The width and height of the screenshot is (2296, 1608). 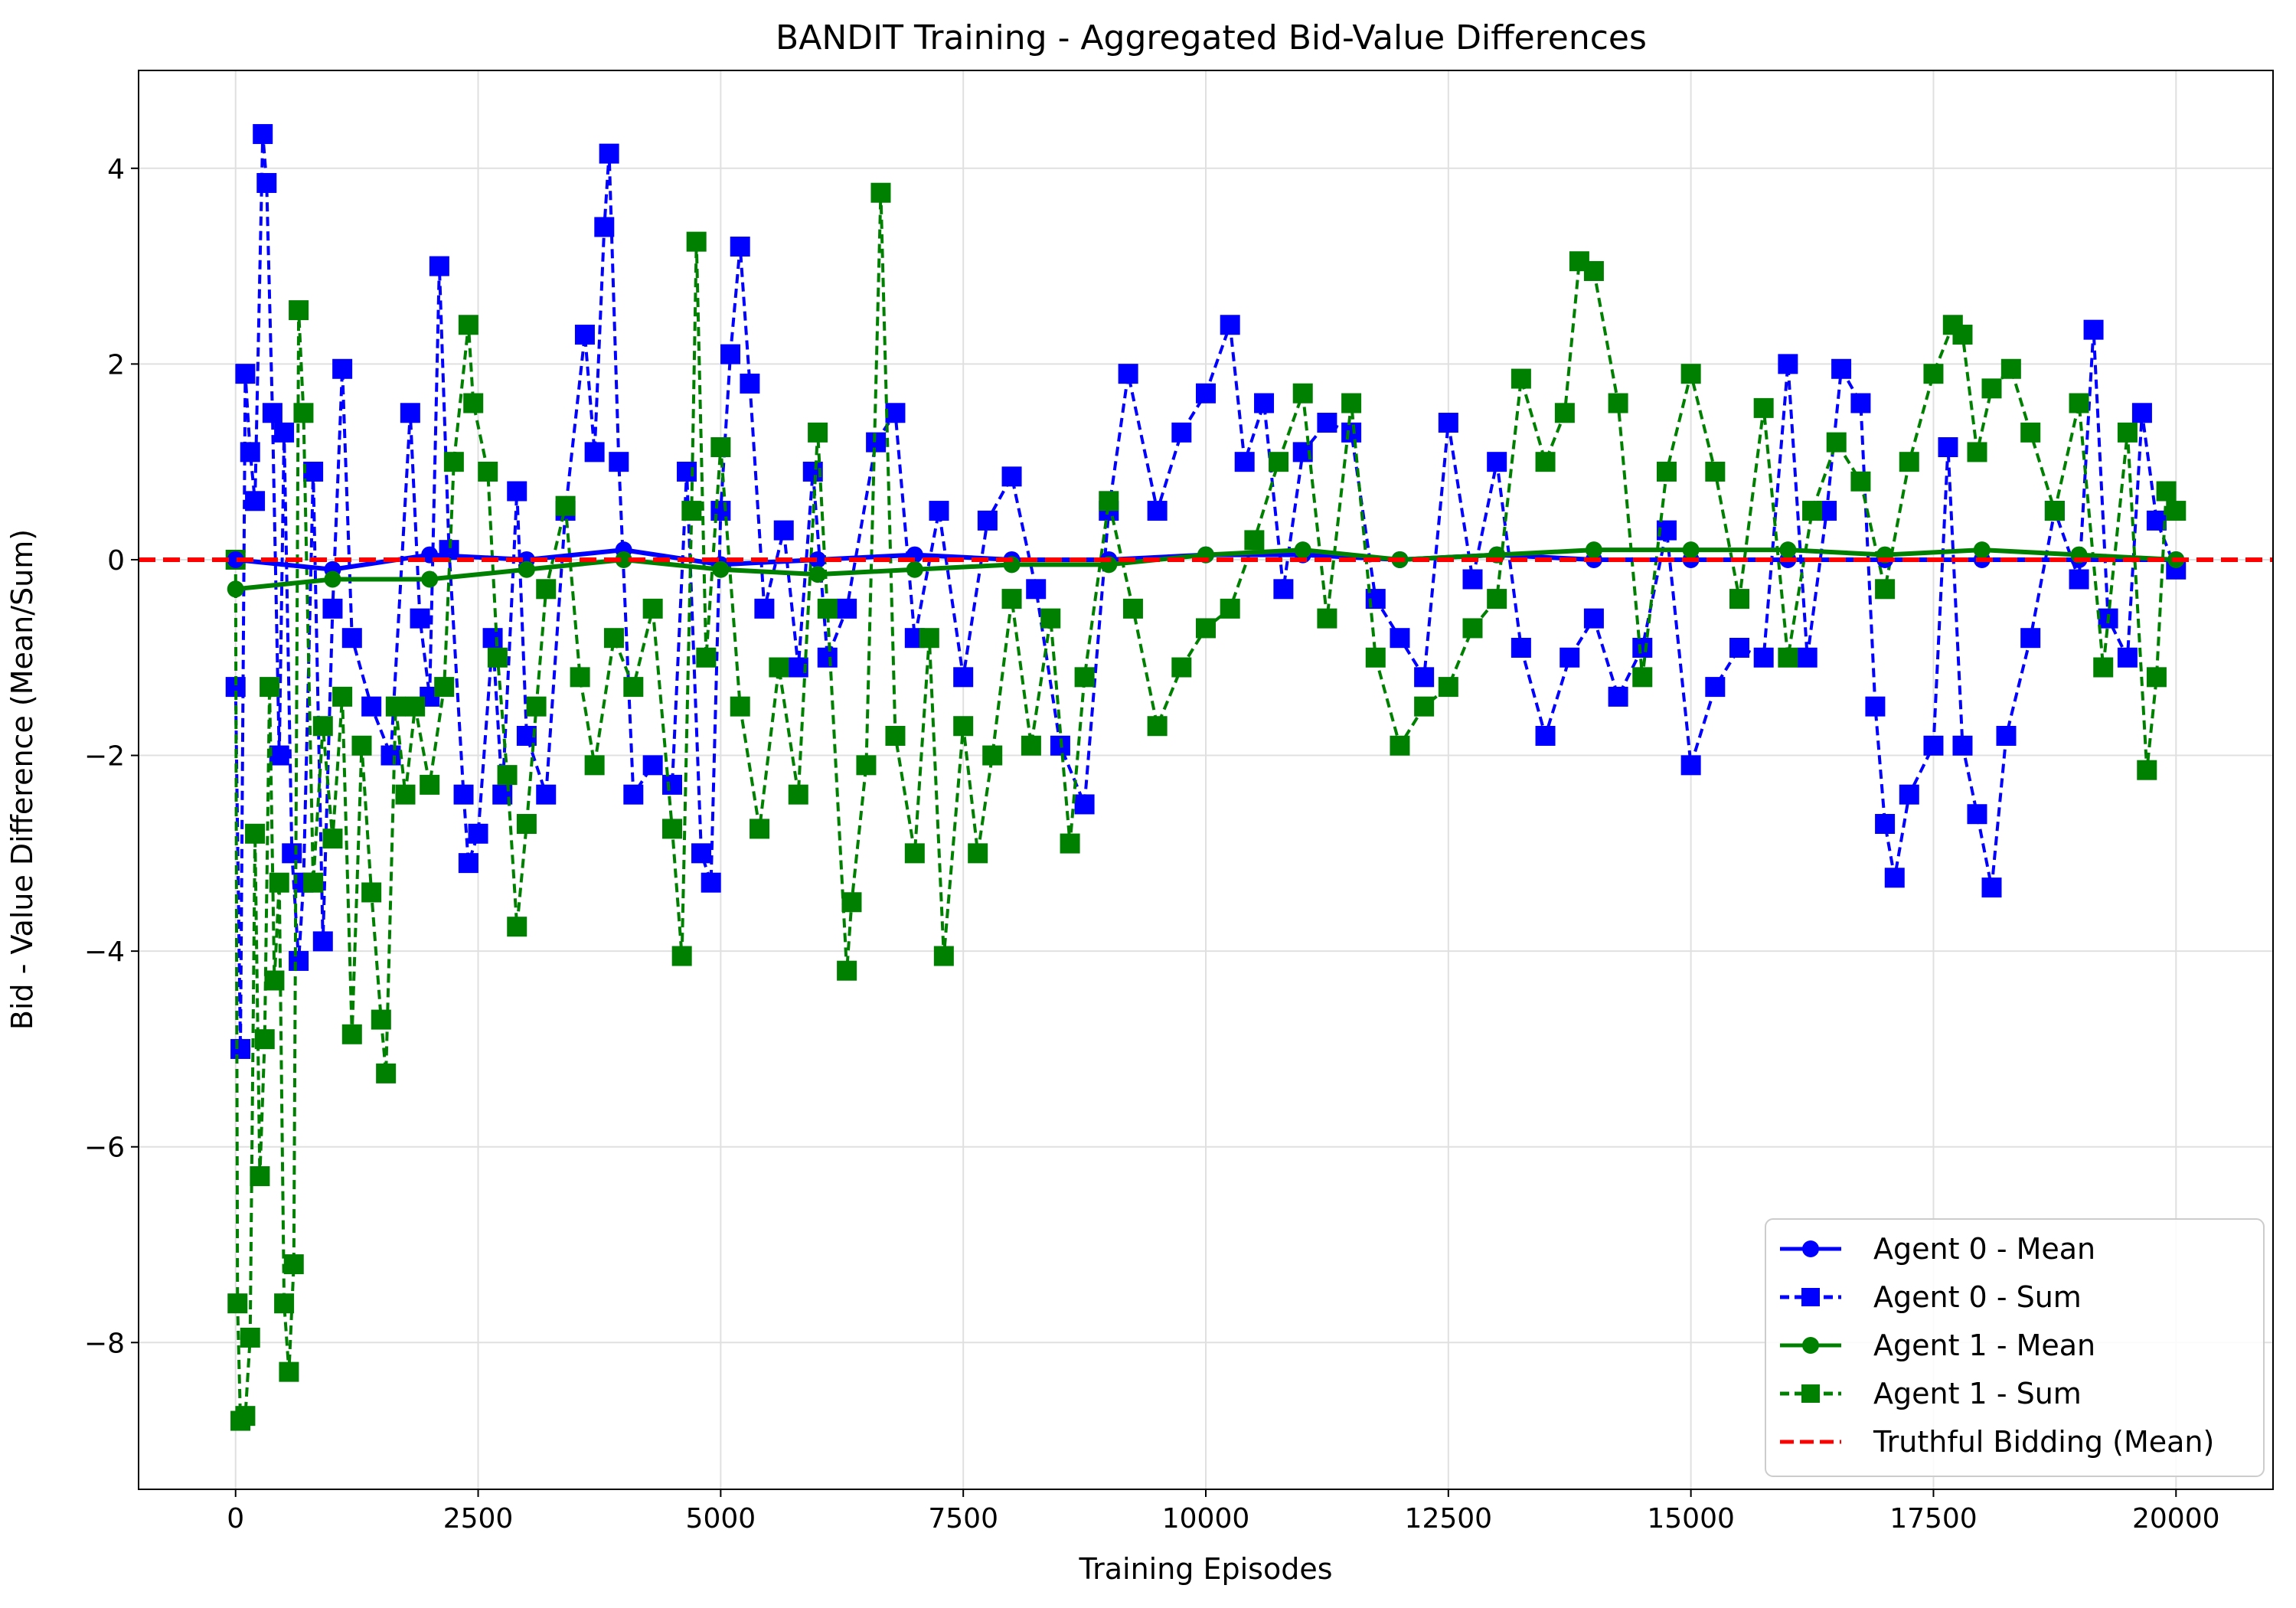 What do you see at coordinates (1934, 1518) in the screenshot?
I see `x-tick-label: 17500` at bounding box center [1934, 1518].